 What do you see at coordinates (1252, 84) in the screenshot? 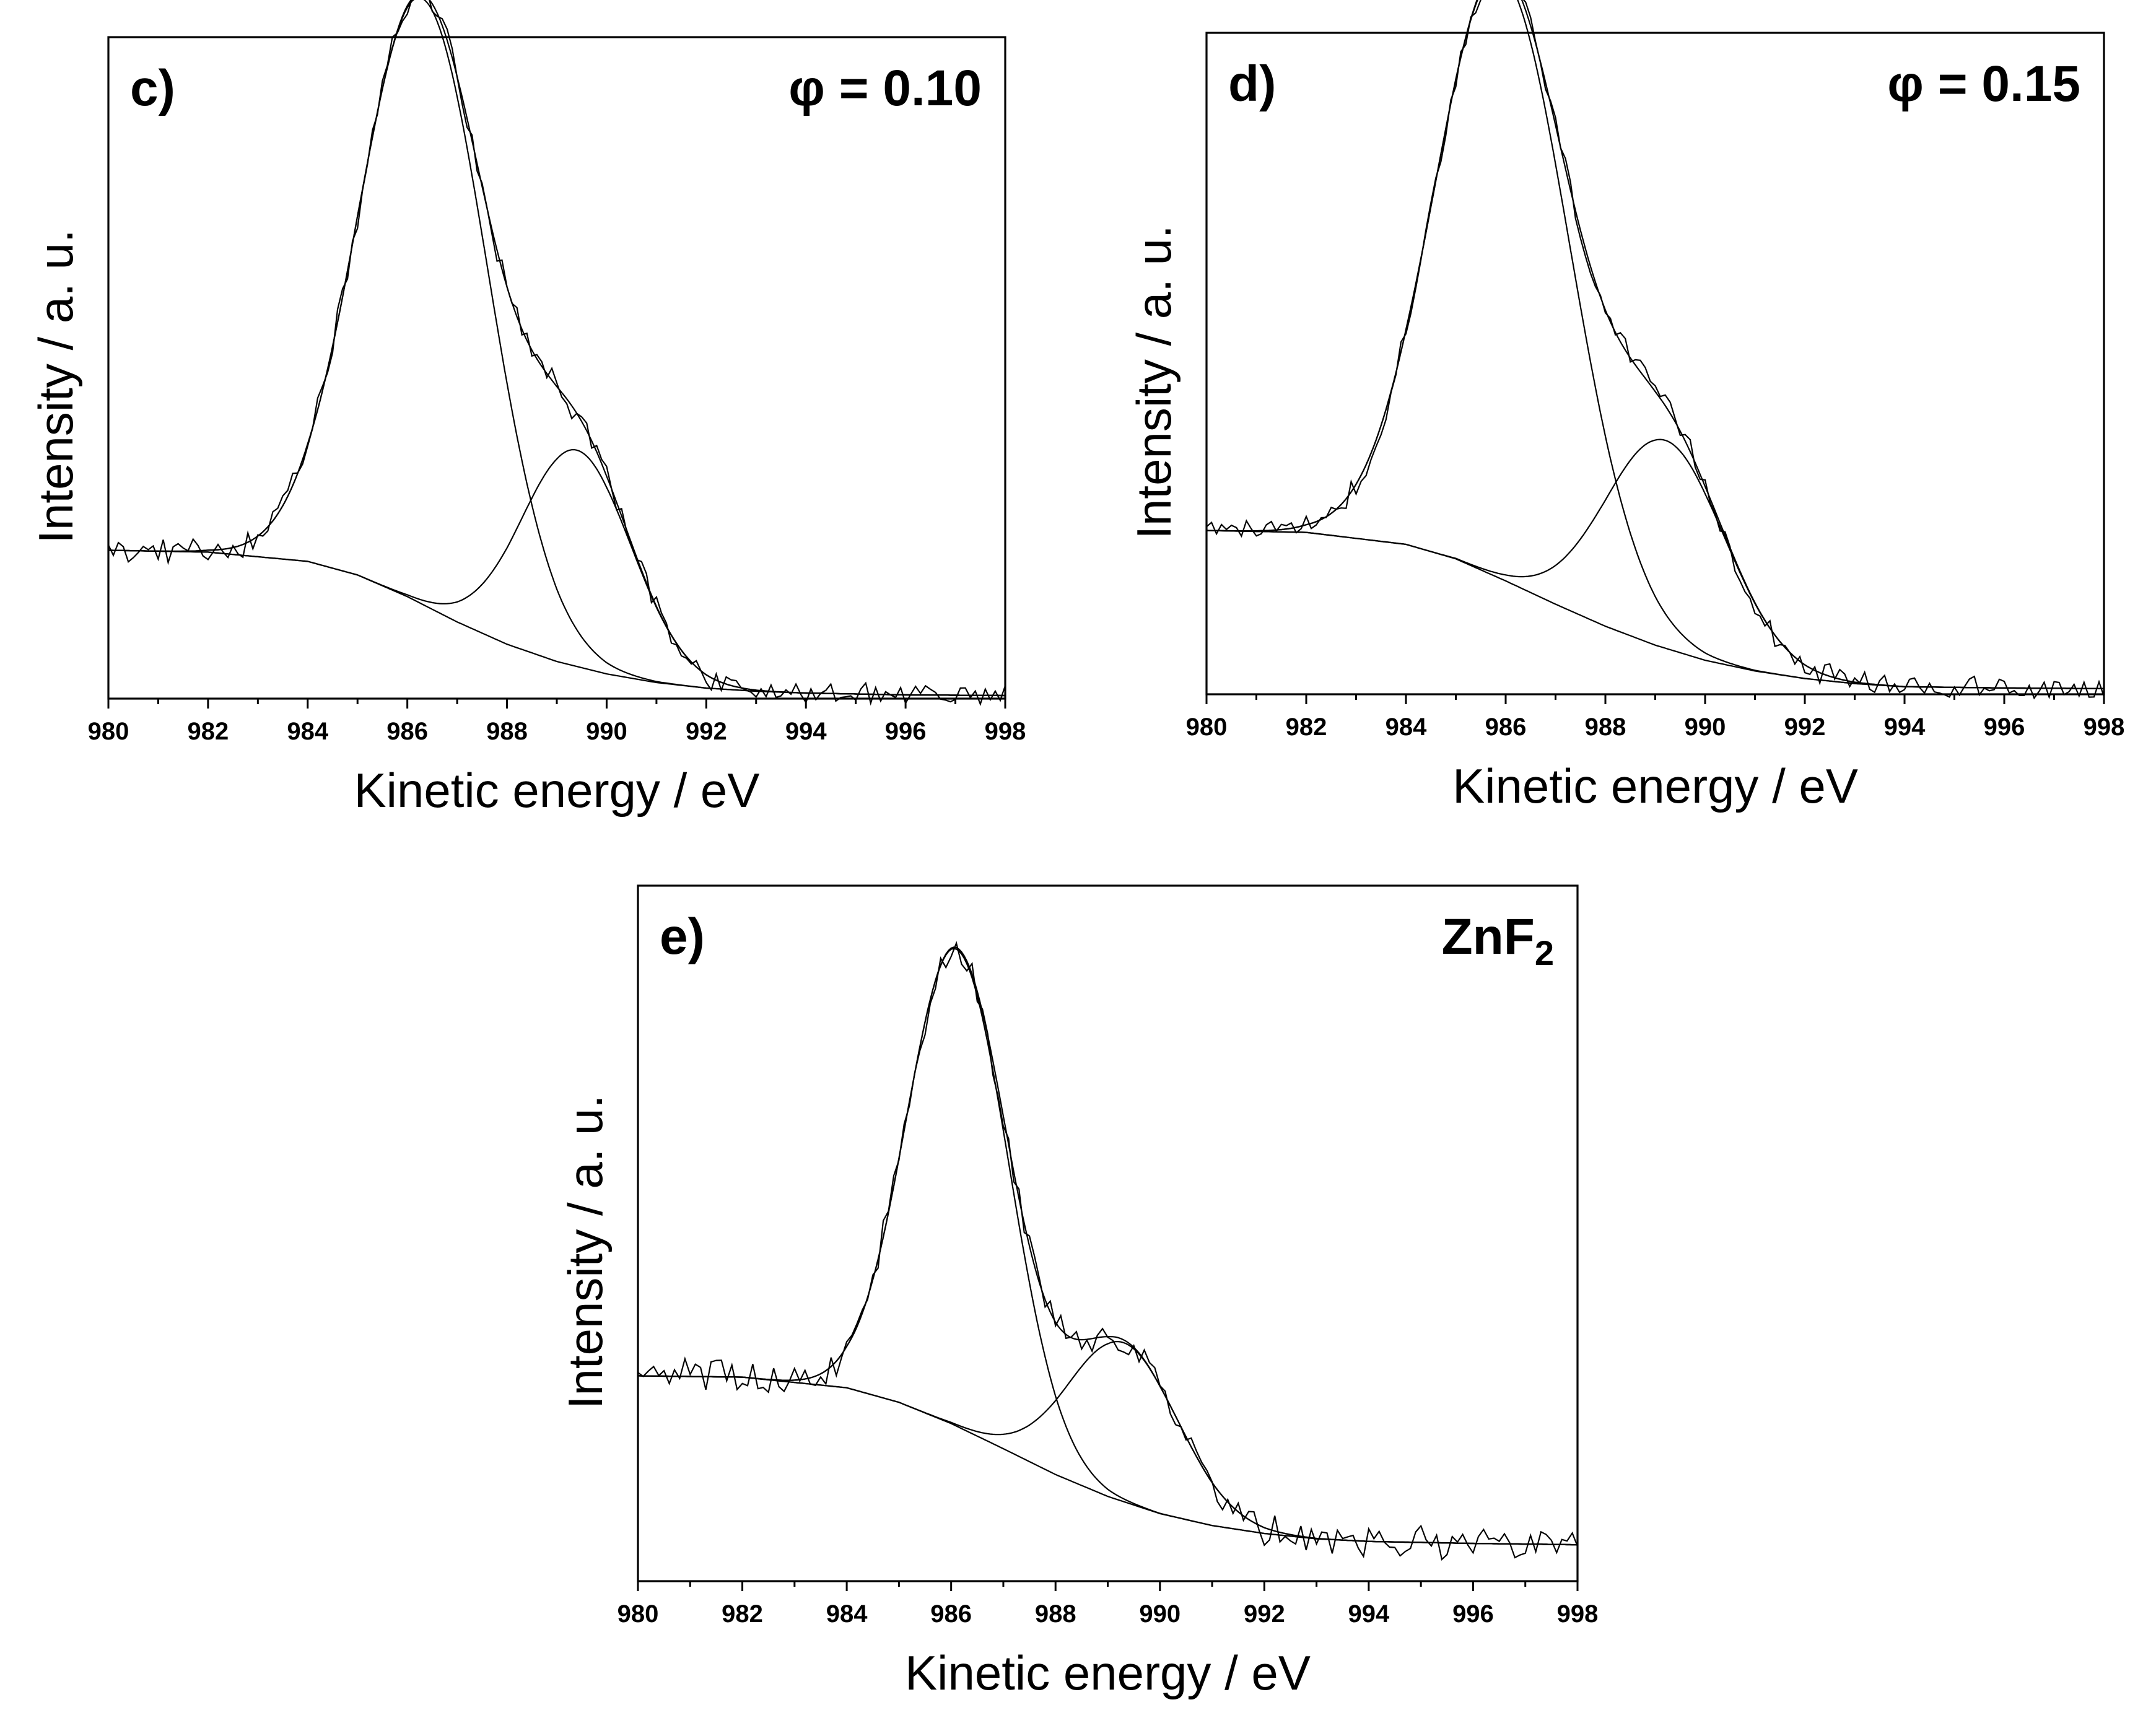
I see `panel-label: d)` at bounding box center [1252, 84].